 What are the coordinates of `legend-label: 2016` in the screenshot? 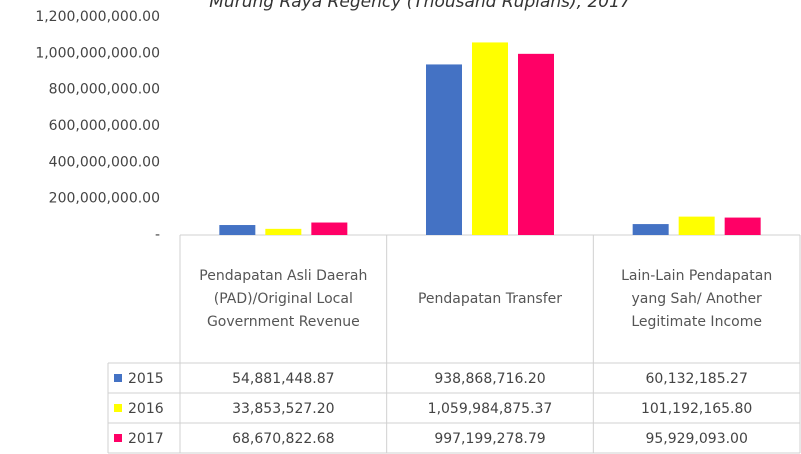 It's located at (146, 409).